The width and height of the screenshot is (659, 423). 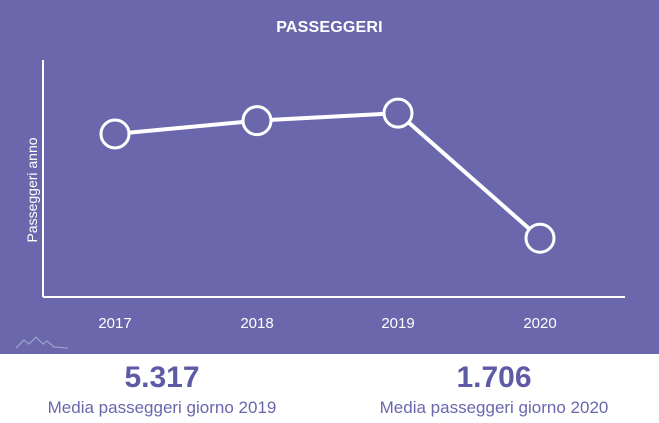 What do you see at coordinates (162, 377) in the screenshot?
I see `stat-2019-value: 5.317` at bounding box center [162, 377].